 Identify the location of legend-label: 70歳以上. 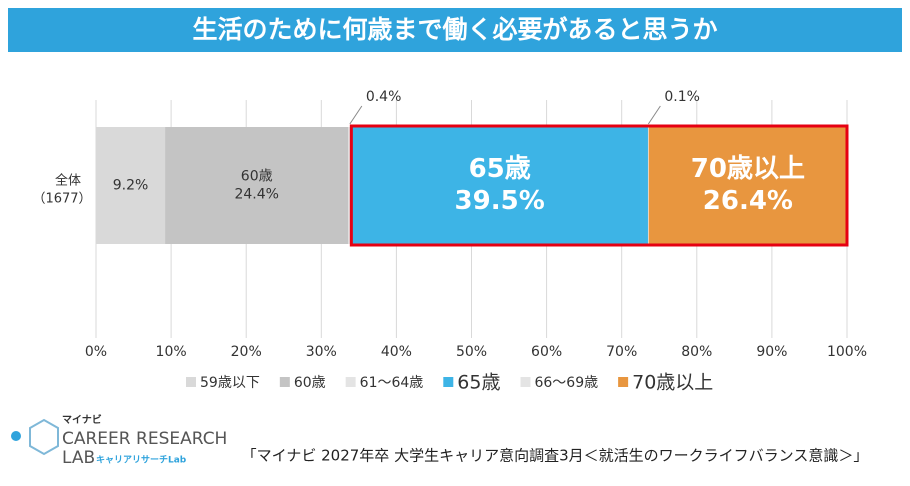
(672, 383).